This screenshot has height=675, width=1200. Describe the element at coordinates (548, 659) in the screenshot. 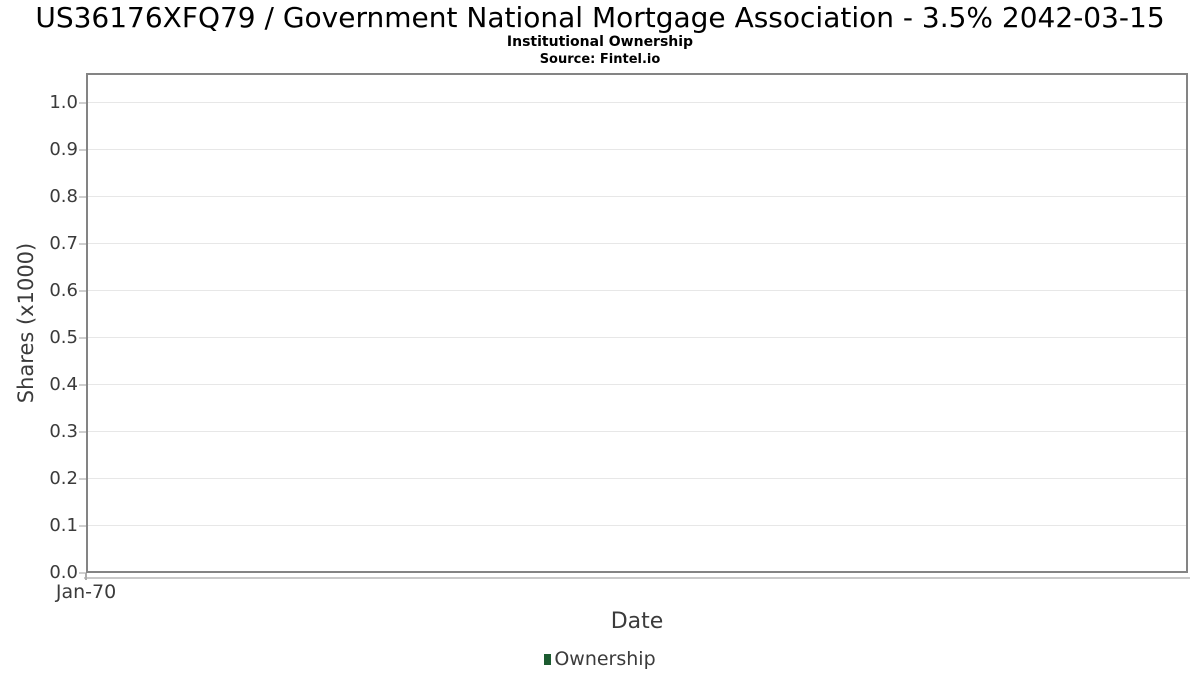

I see `legend-marker-ownership` at that location.